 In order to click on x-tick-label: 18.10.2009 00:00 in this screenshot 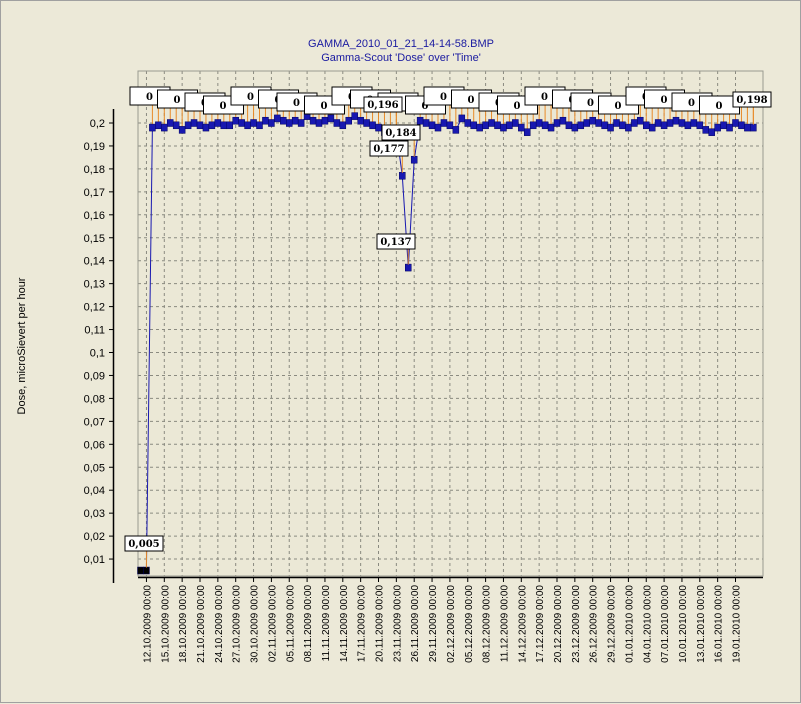, I will do `click(183, 624)`.